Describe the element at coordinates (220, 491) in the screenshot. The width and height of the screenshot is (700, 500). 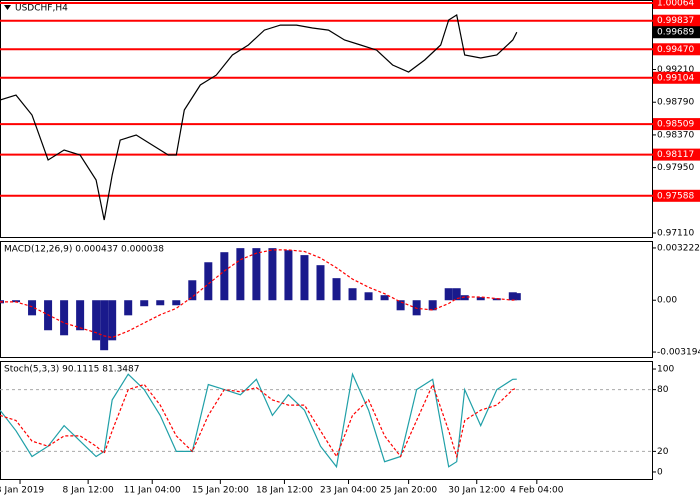
I see `x-tick-label: 15 Jan 20:00` at that location.